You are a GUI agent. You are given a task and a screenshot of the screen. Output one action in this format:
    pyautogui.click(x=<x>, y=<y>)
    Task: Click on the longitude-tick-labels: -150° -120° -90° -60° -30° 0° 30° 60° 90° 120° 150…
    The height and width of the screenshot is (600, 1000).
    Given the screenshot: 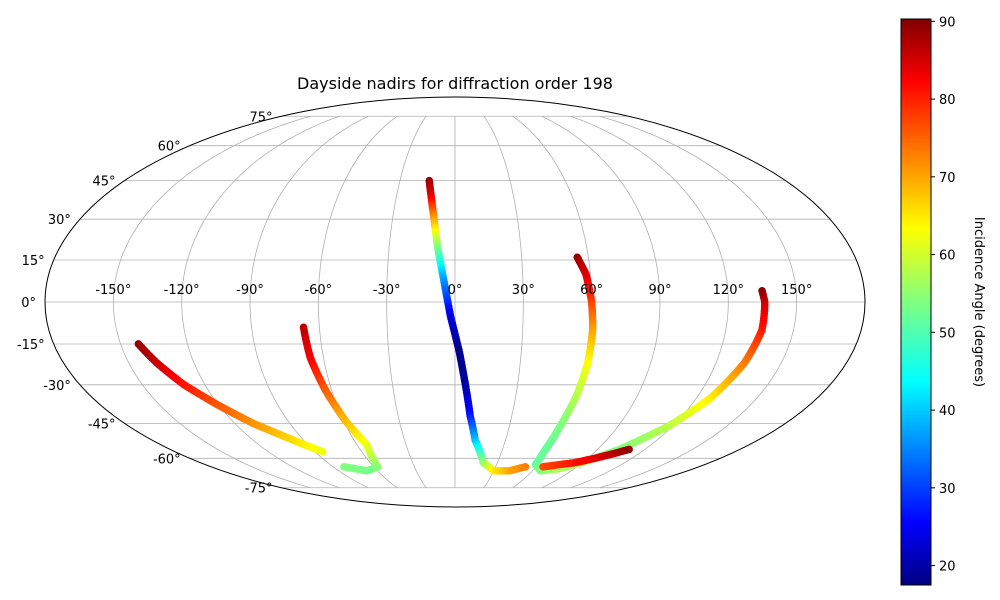 What is the action you would take?
    pyautogui.click(x=453, y=290)
    